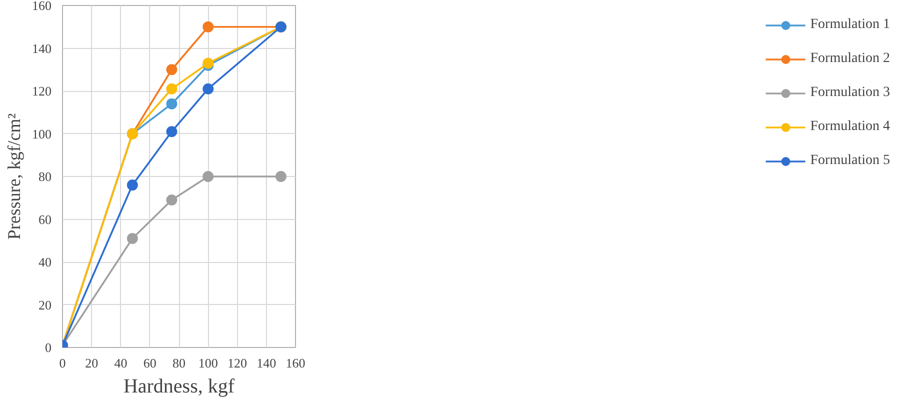 The height and width of the screenshot is (407, 907). What do you see at coordinates (850, 127) in the screenshot?
I see `legend-label: Formulation 4` at bounding box center [850, 127].